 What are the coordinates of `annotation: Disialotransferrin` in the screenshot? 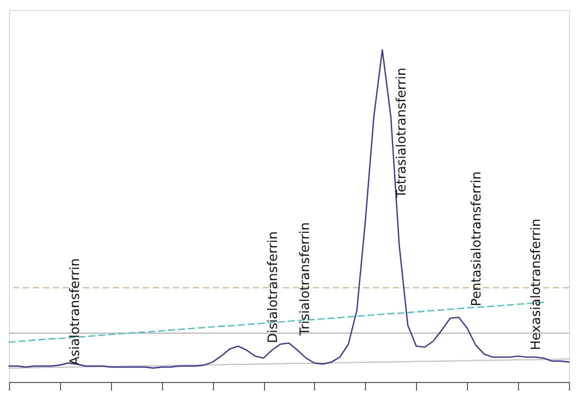 It's located at (273, 287).